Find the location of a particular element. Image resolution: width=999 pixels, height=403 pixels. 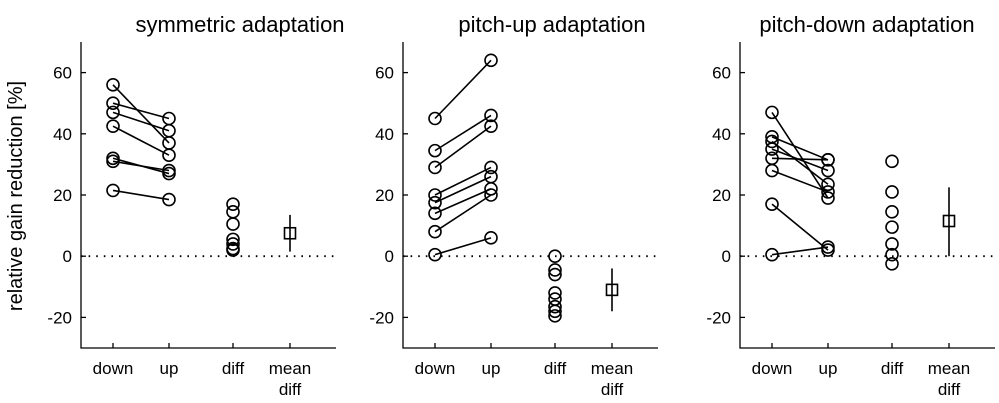

chart-title: pitch-down adaptation is located at coordinates (866, 24).